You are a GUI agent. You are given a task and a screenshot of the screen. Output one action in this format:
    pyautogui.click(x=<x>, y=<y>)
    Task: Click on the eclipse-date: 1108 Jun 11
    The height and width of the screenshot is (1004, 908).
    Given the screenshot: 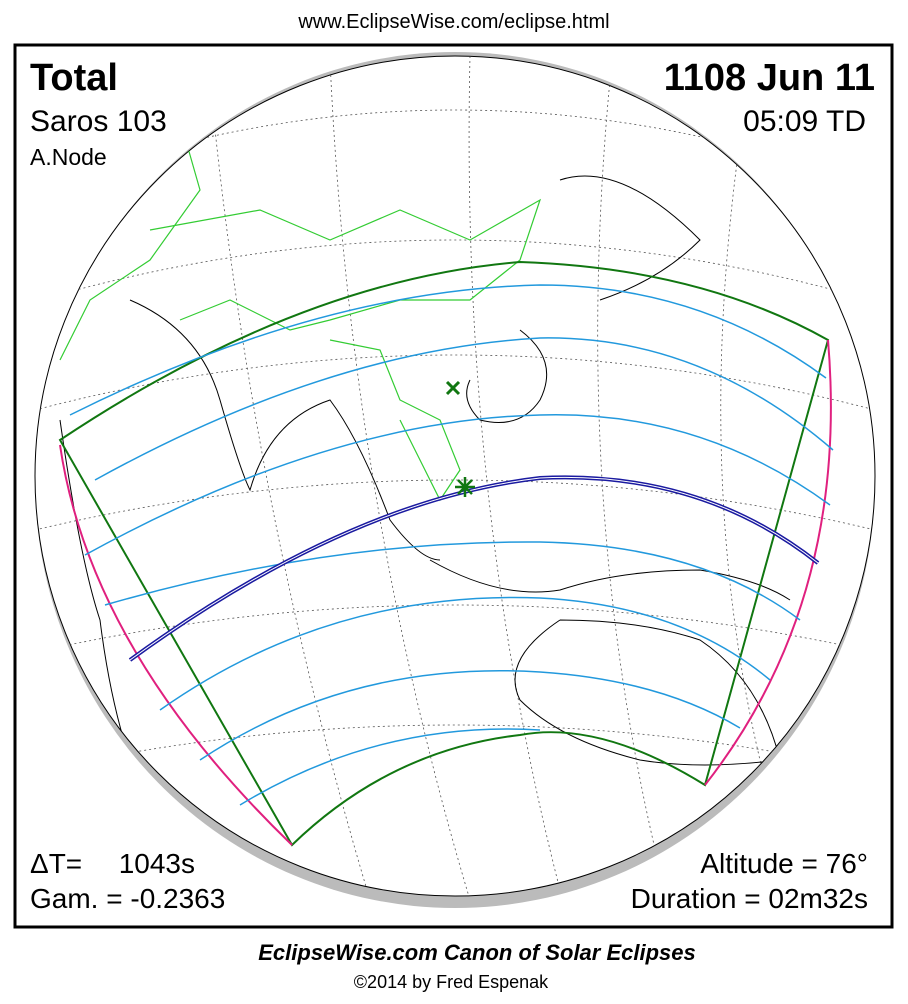 What is the action you would take?
    pyautogui.click(x=769, y=78)
    